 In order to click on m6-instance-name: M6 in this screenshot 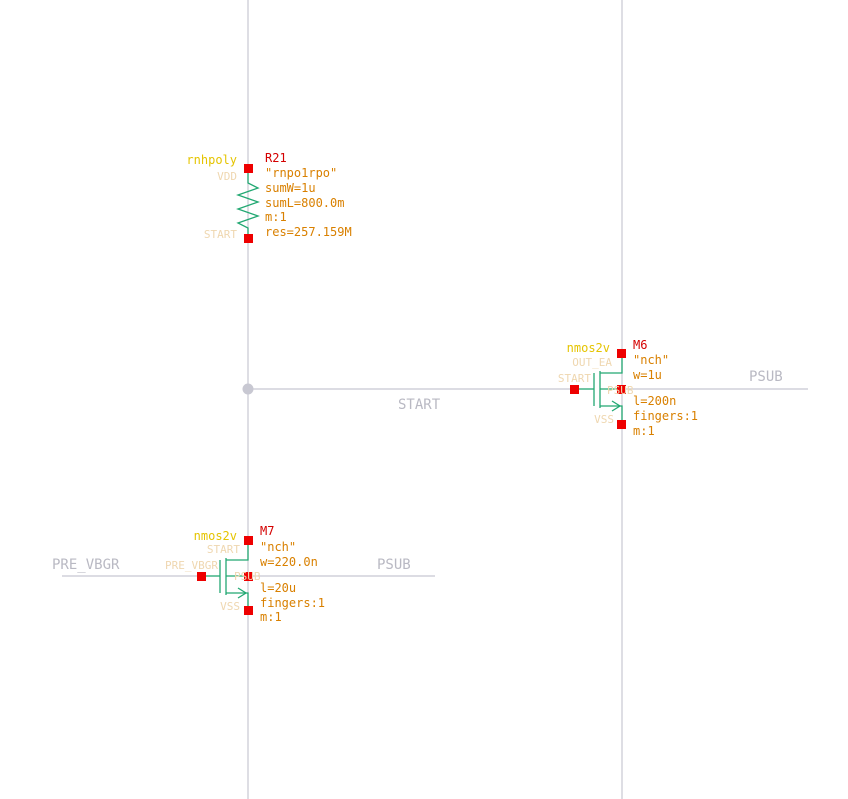, I will do `click(640, 345)`.